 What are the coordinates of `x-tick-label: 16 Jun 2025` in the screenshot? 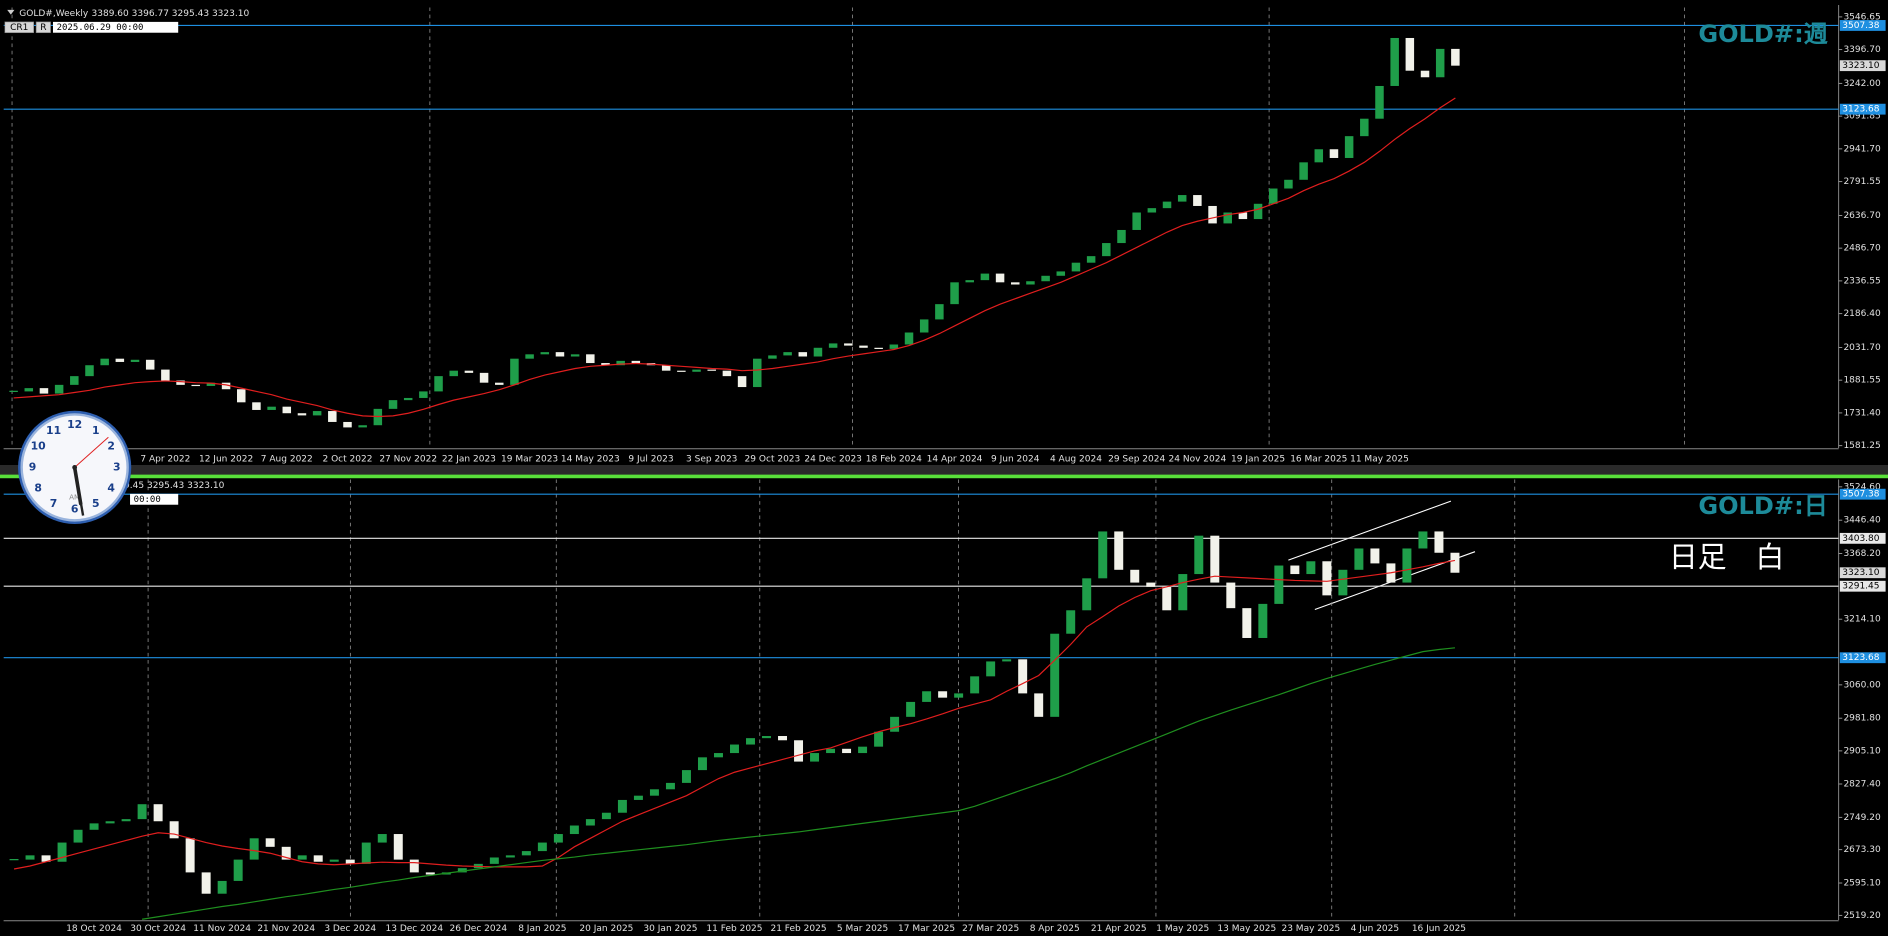 It's located at (1439, 929).